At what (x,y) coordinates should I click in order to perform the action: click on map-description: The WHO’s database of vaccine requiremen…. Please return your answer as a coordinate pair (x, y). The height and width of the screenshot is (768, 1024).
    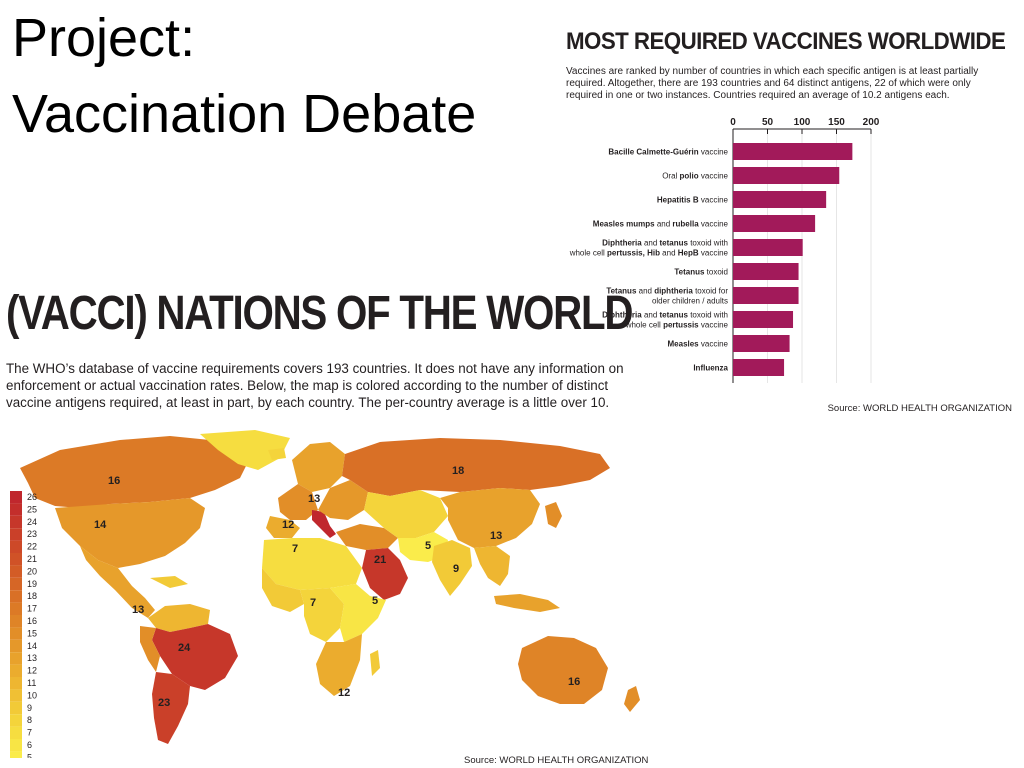
    Looking at the image, I should click on (315, 385).